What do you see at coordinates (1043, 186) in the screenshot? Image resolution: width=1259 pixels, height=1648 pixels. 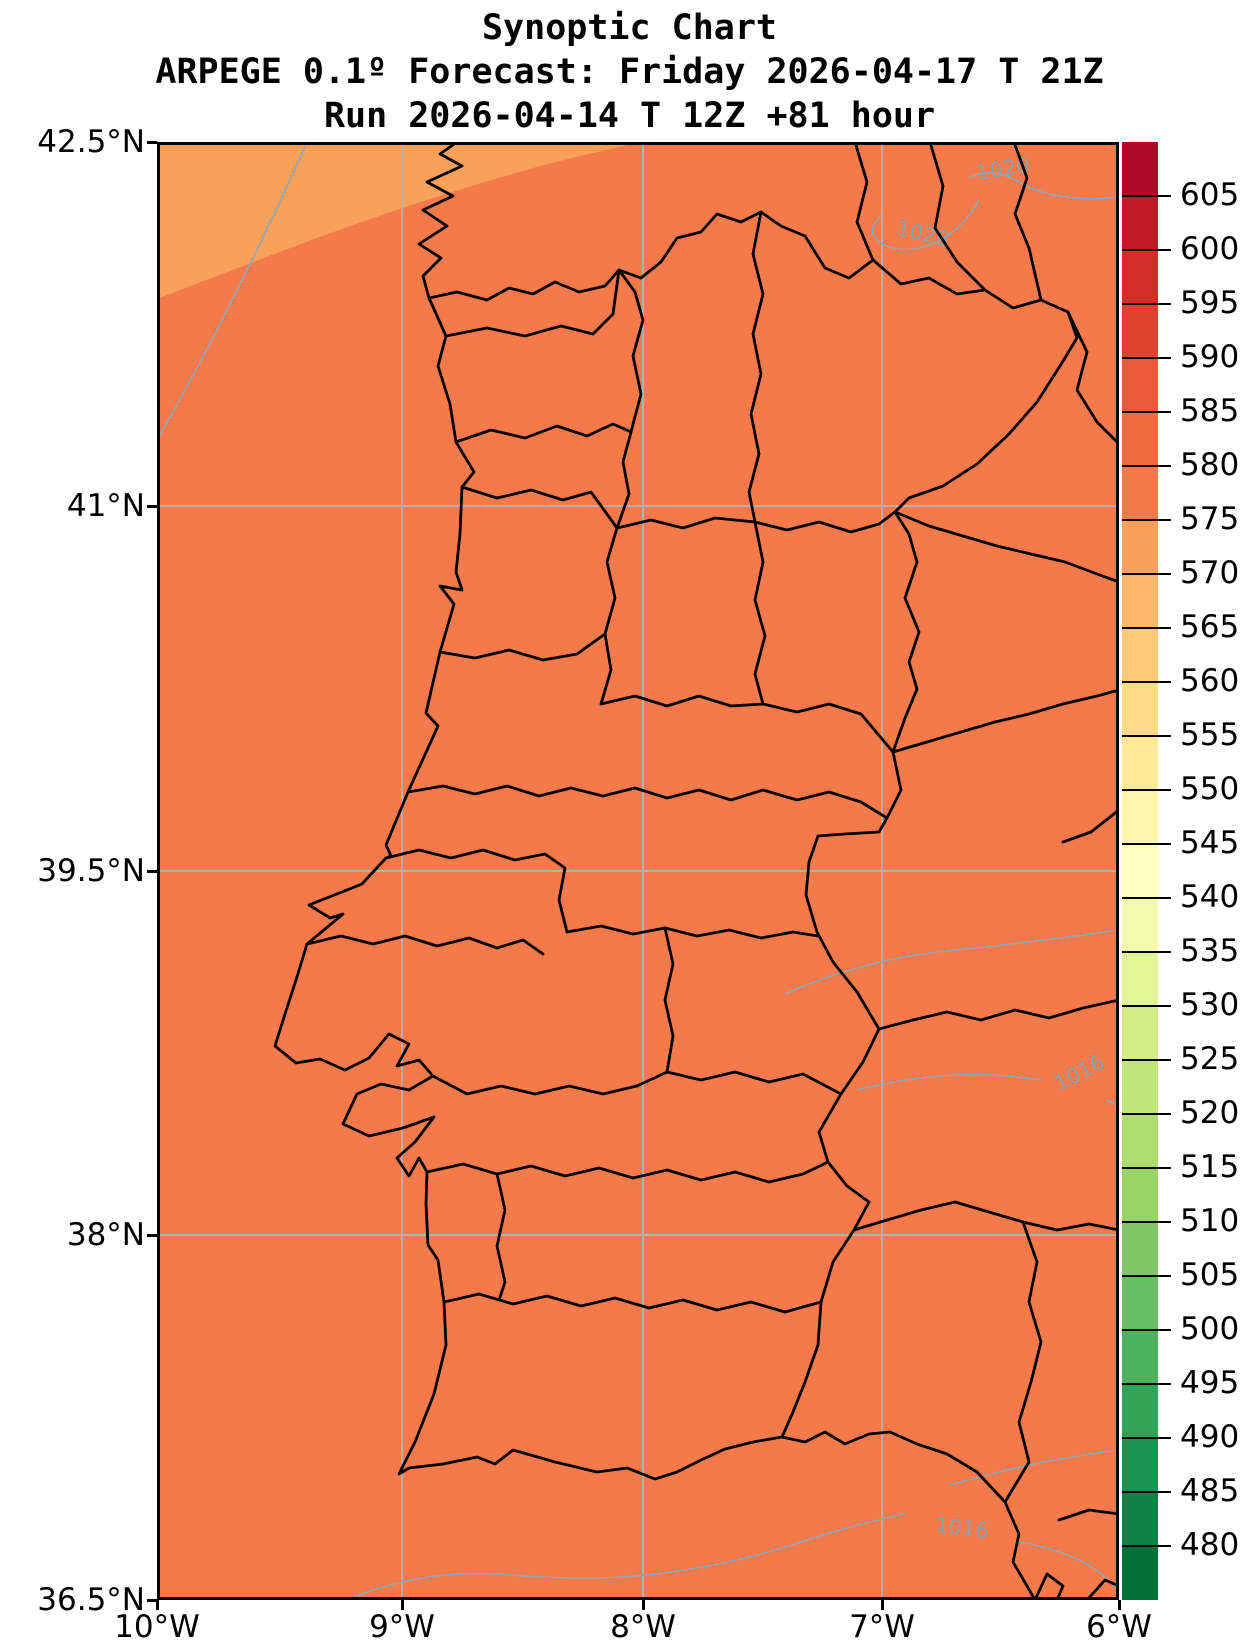 I see `isobar-1020-topright-a` at bounding box center [1043, 186].